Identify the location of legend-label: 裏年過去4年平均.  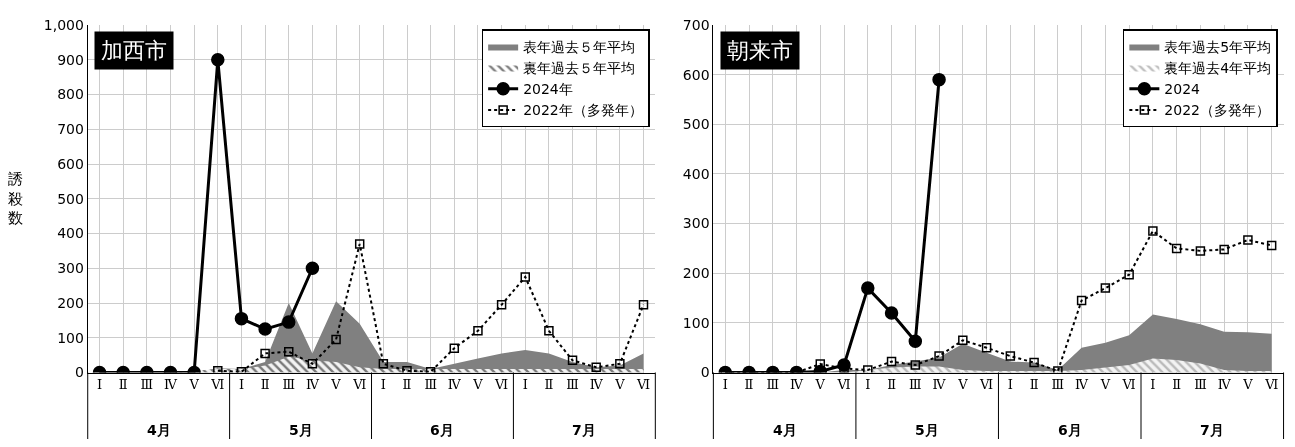
(1218, 68).